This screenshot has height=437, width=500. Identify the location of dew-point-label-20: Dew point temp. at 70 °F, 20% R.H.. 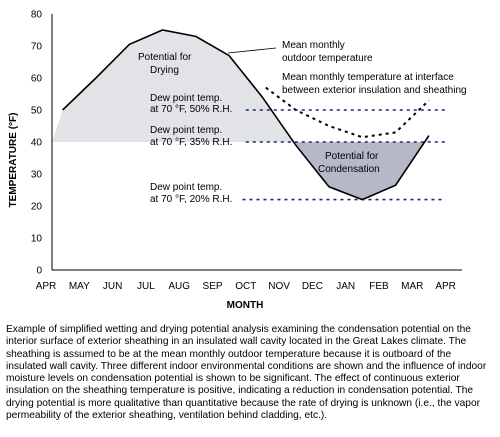
(191, 193).